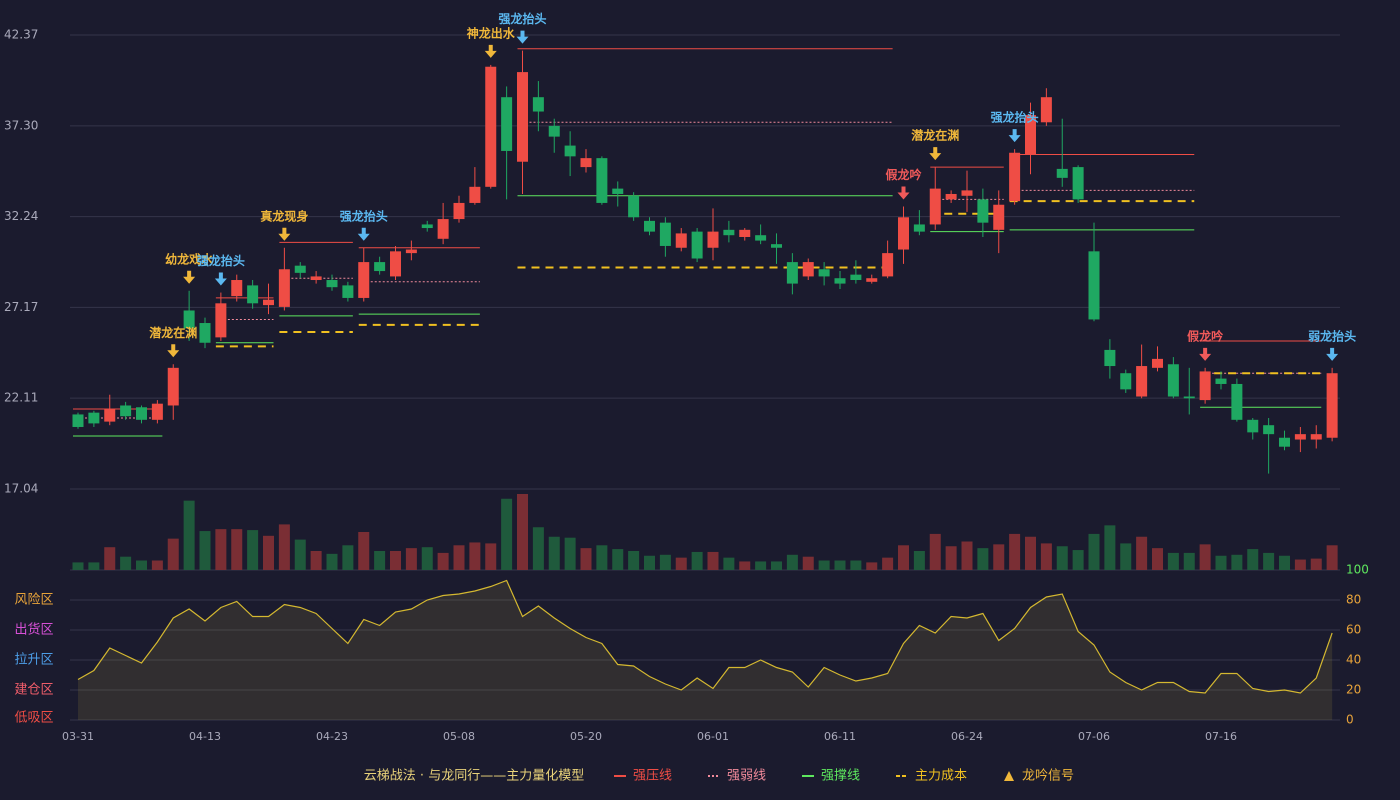  What do you see at coordinates (1353, 600) in the screenshot?
I see `y2-tick-label: 80` at bounding box center [1353, 600].